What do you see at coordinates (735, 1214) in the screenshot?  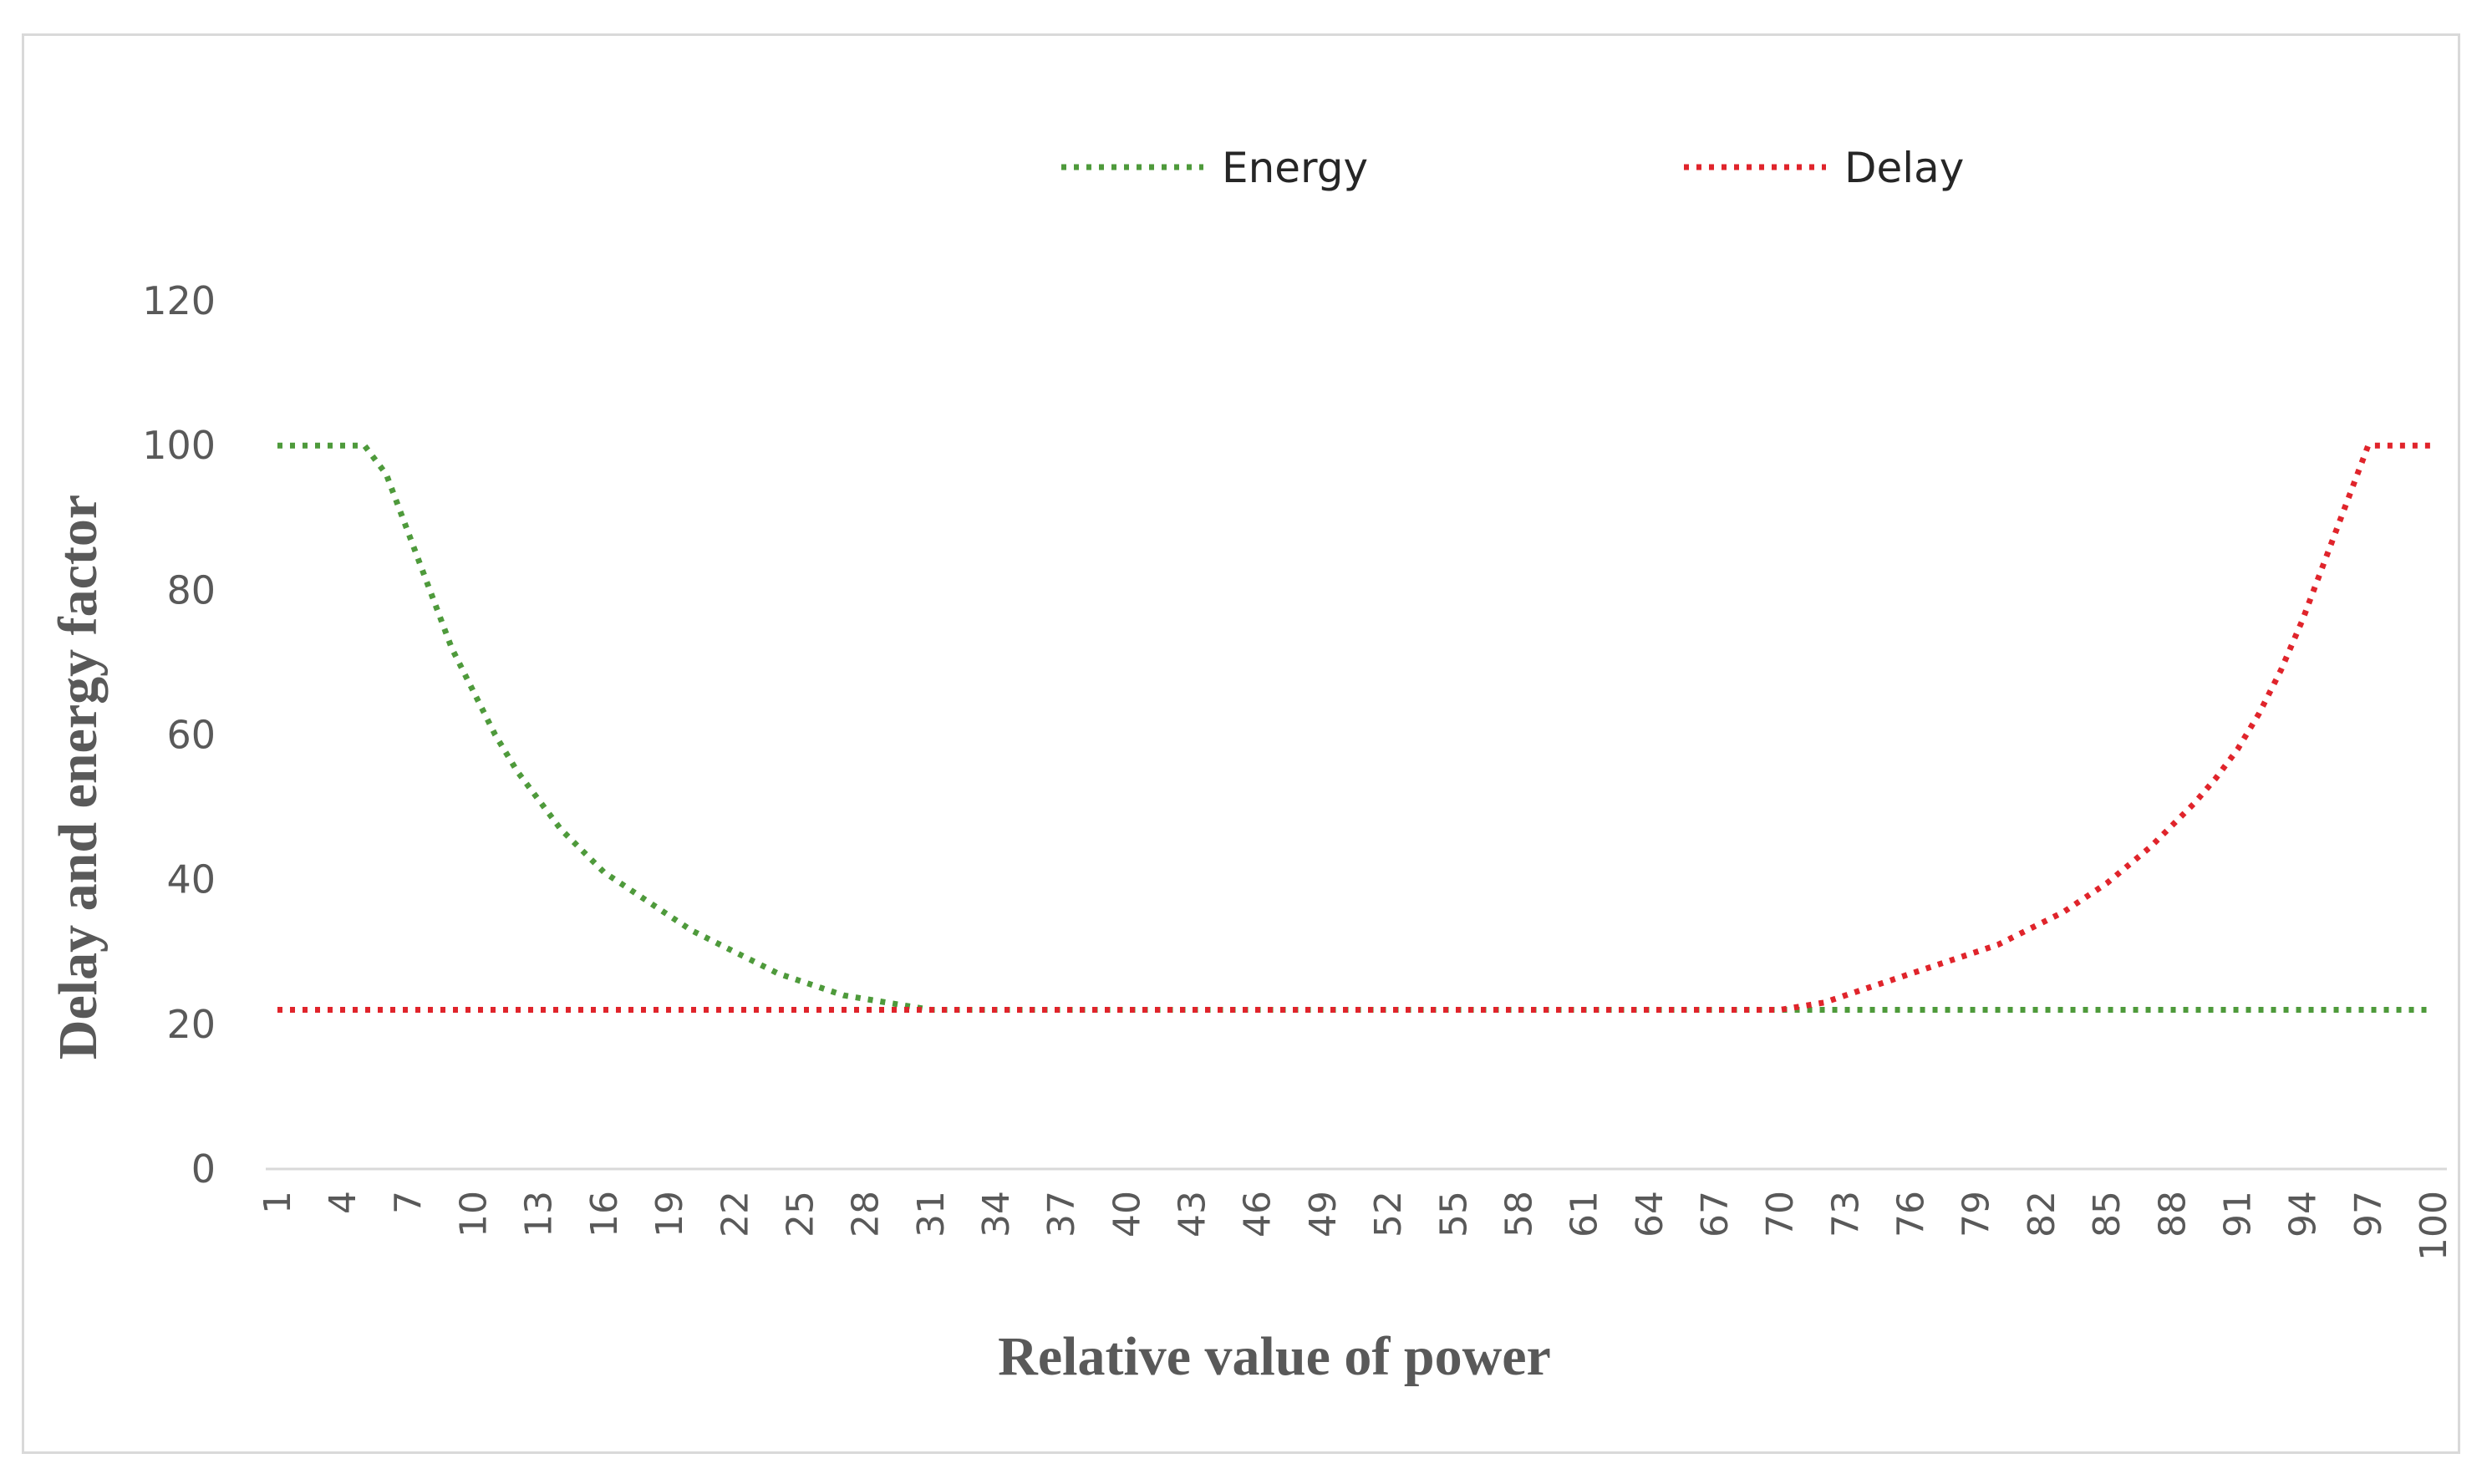 I see `x-tick-label: 22` at bounding box center [735, 1214].